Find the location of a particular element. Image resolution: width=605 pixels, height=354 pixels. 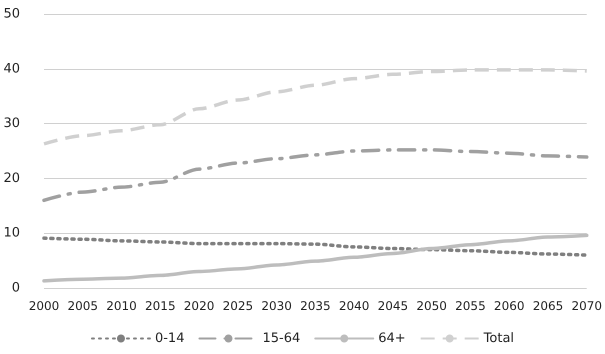

x-tick-label: 2025 is located at coordinates (238, 306).